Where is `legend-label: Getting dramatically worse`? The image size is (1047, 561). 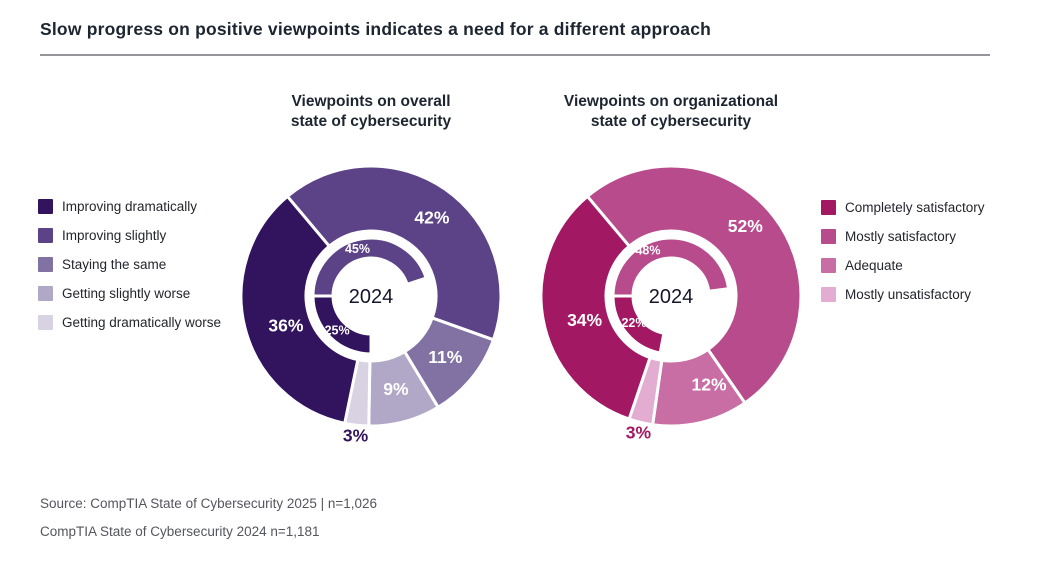 legend-label: Getting dramatically worse is located at coordinates (142, 322).